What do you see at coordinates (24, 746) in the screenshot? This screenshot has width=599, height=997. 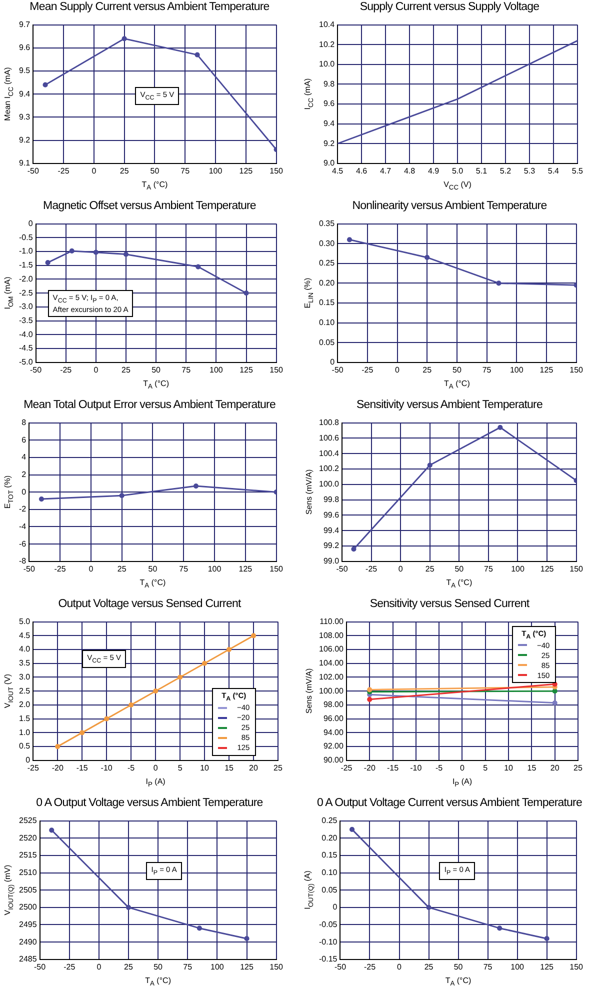 I see `y-tick-label: 0.5` at bounding box center [24, 746].